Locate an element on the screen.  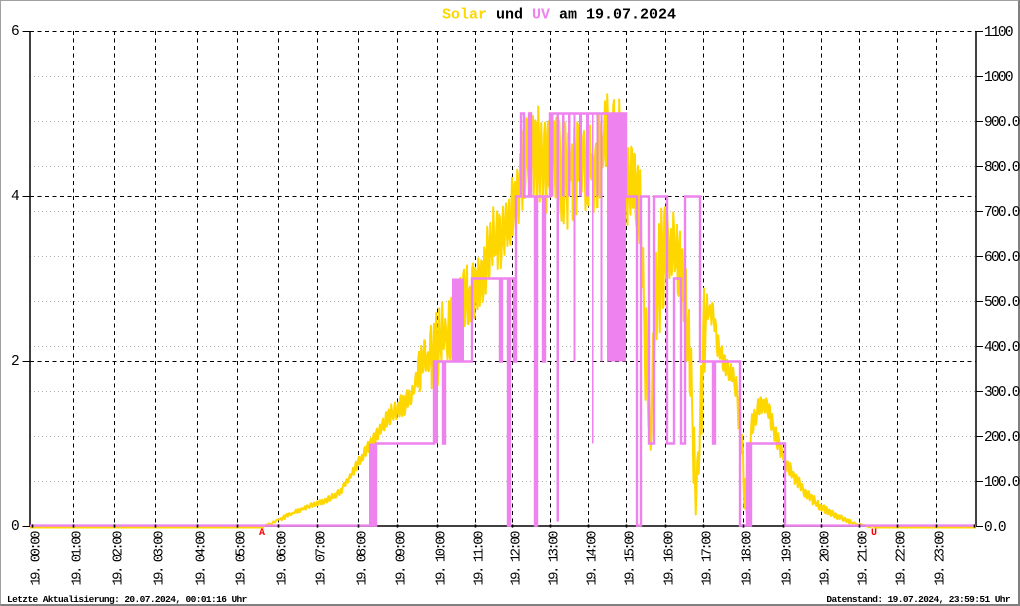
svg-text: 19. 18:00 is located at coordinates (748, 558).